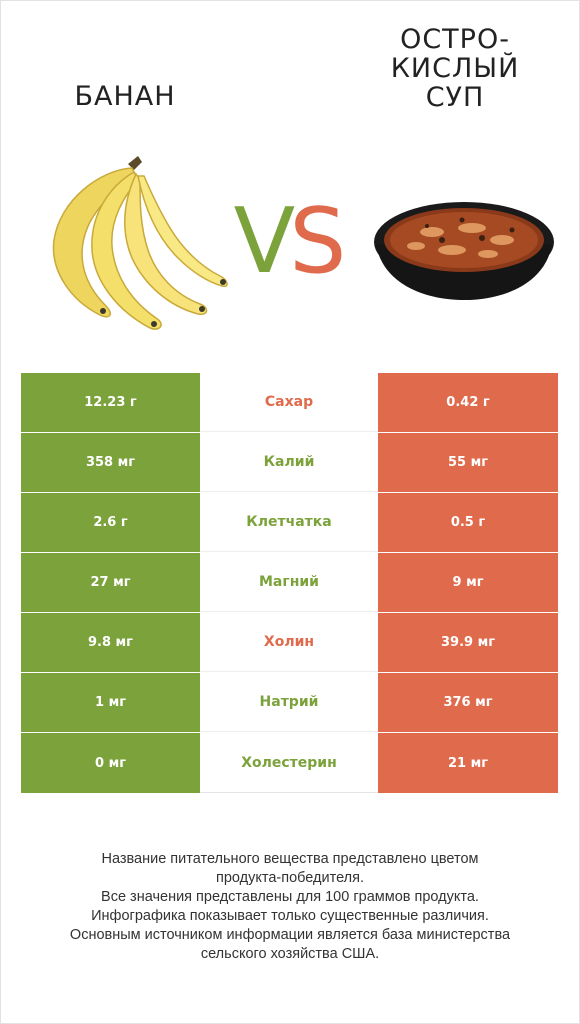  I want to click on table-row: 1 мг Натрий 376 мг, so click(289, 703).